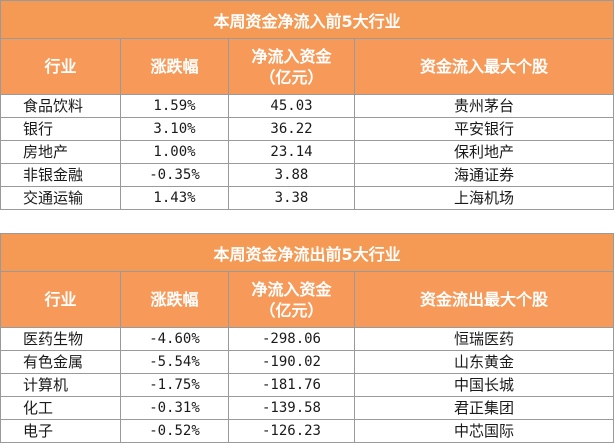  What do you see at coordinates (174, 362) in the screenshot?
I see `change-cell: -5.54%` at bounding box center [174, 362].